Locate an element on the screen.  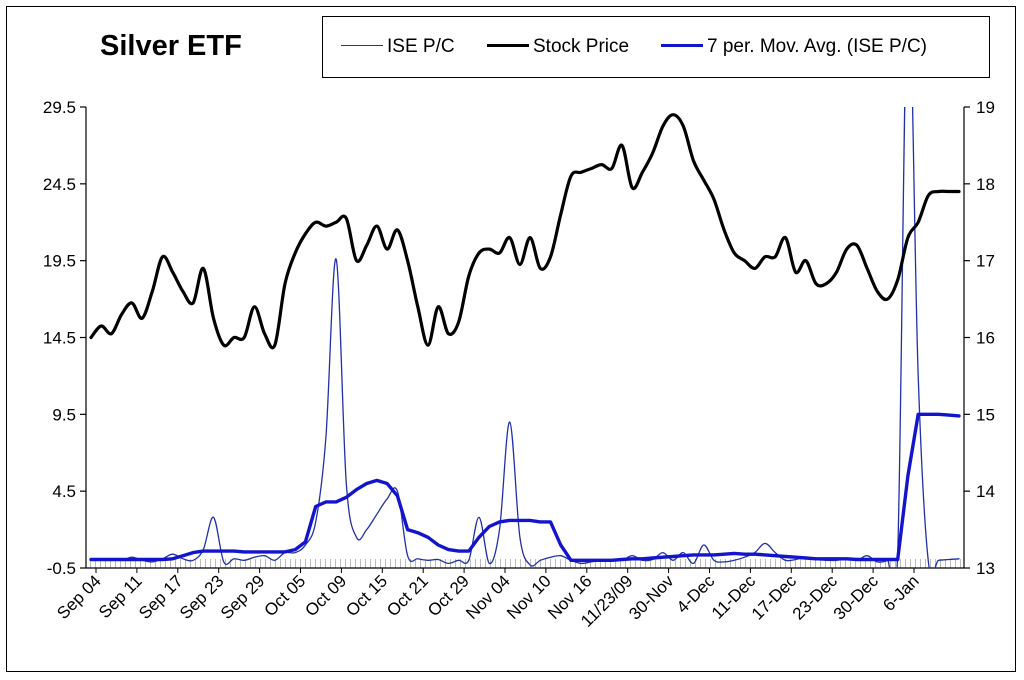
right-axis-tick-label: 14 is located at coordinates (985, 491).